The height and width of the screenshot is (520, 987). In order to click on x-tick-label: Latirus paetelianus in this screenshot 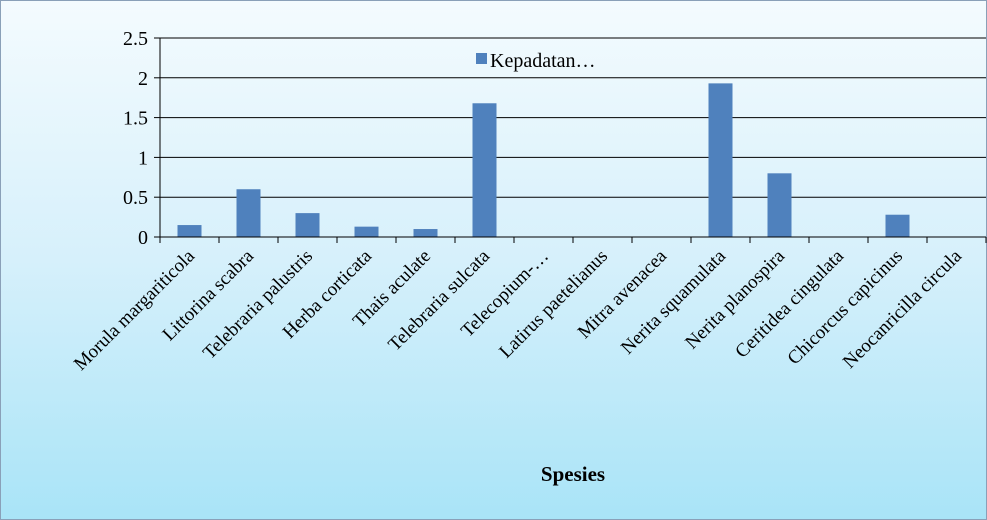, I will do `click(553, 304)`.